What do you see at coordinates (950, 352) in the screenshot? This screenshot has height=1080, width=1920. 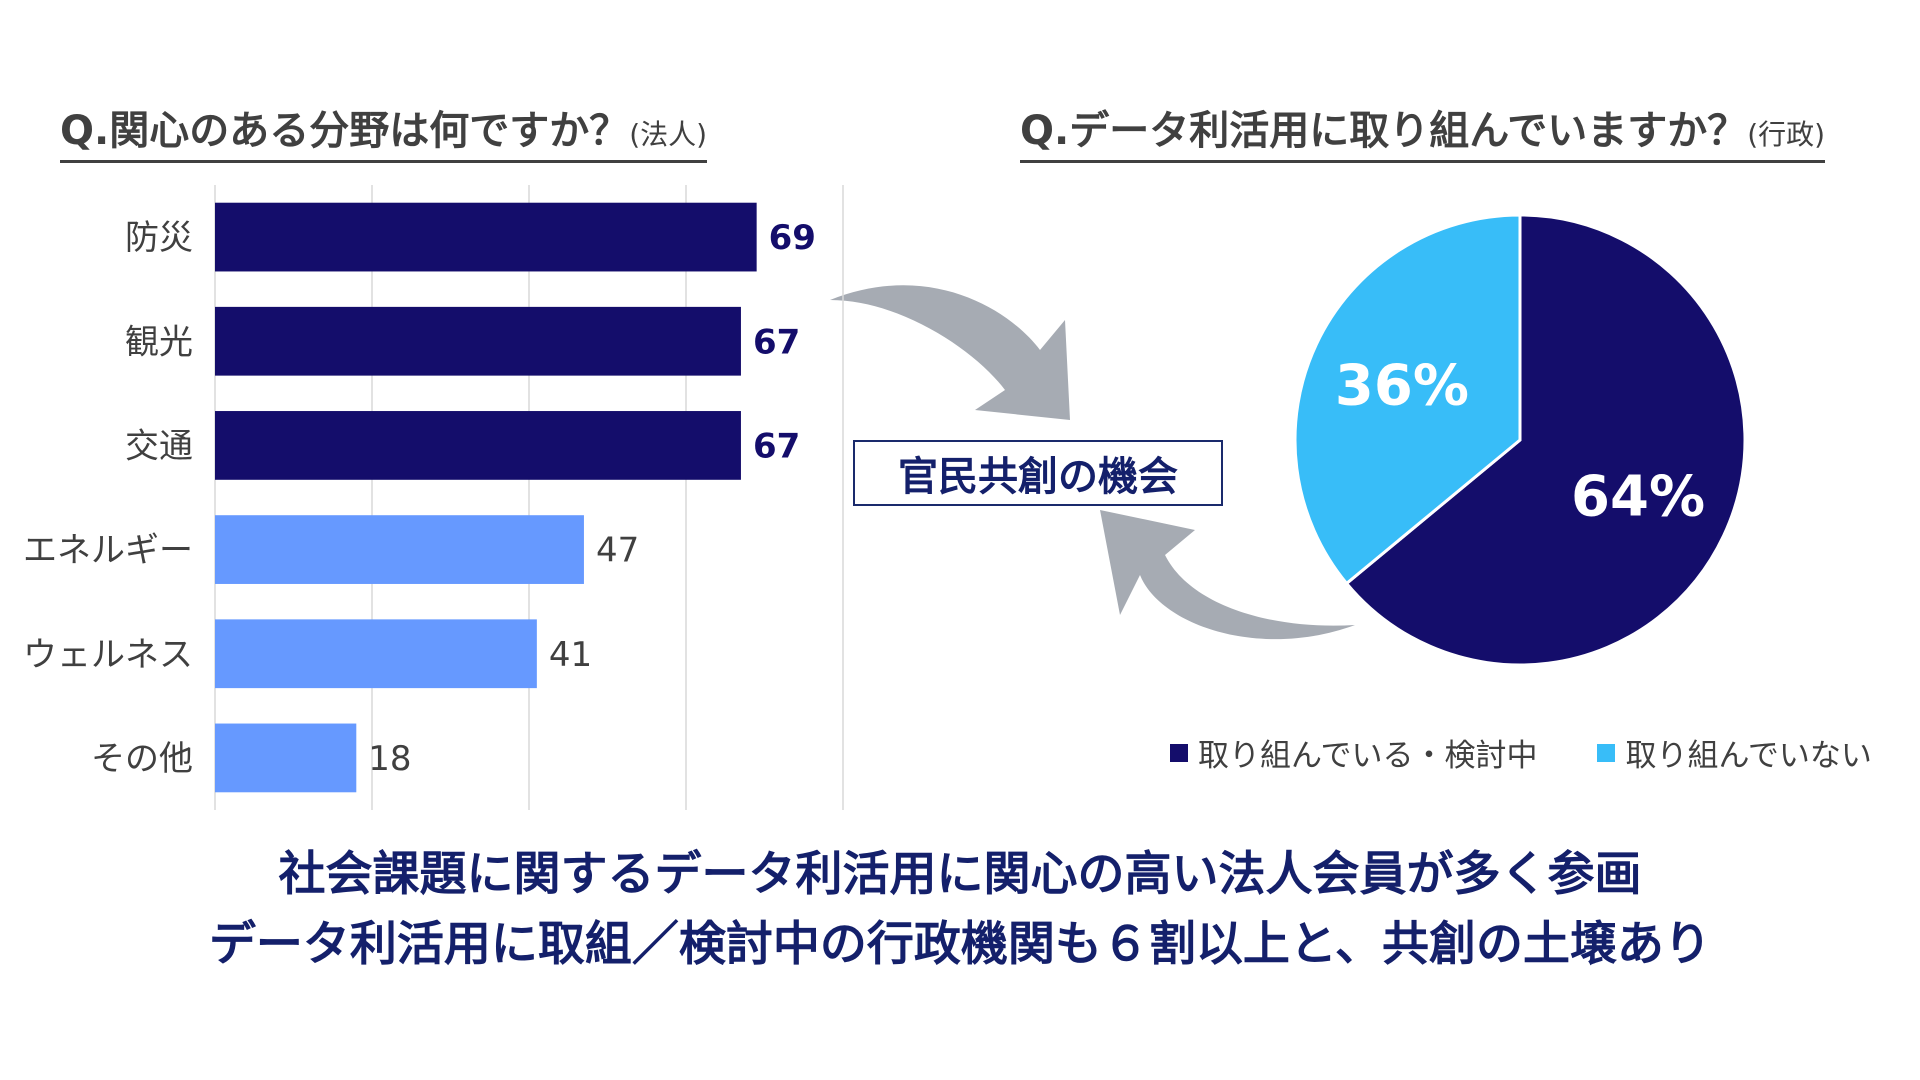 I see `curved-arrow-down-icon` at bounding box center [950, 352].